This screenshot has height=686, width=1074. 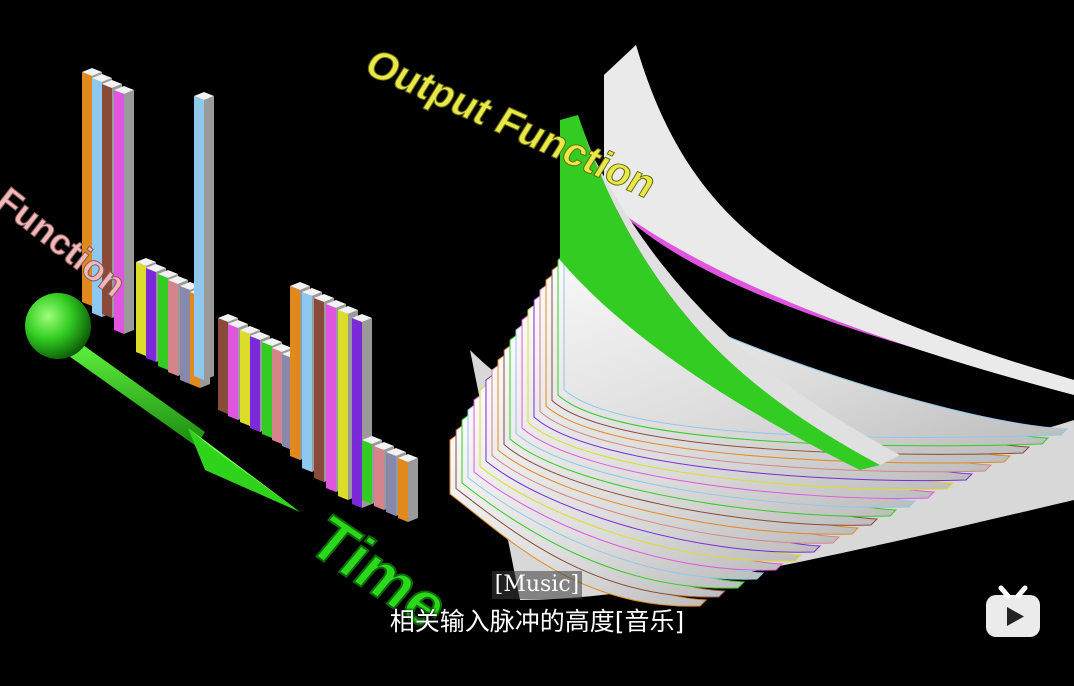 I want to click on chinese-subtitle: 相关输入脉冲的高度[音乐], so click(x=537, y=621).